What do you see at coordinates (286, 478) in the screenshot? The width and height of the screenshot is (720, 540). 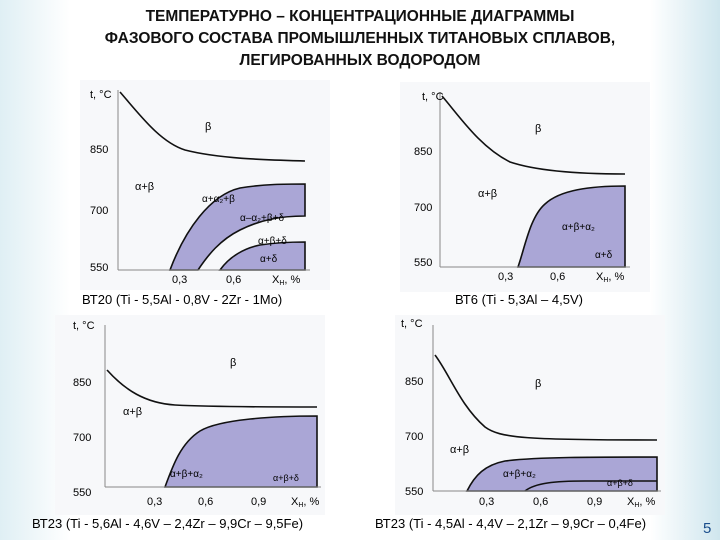 I see `vt23a-label-a-b-d: α+β+δ` at bounding box center [286, 478].